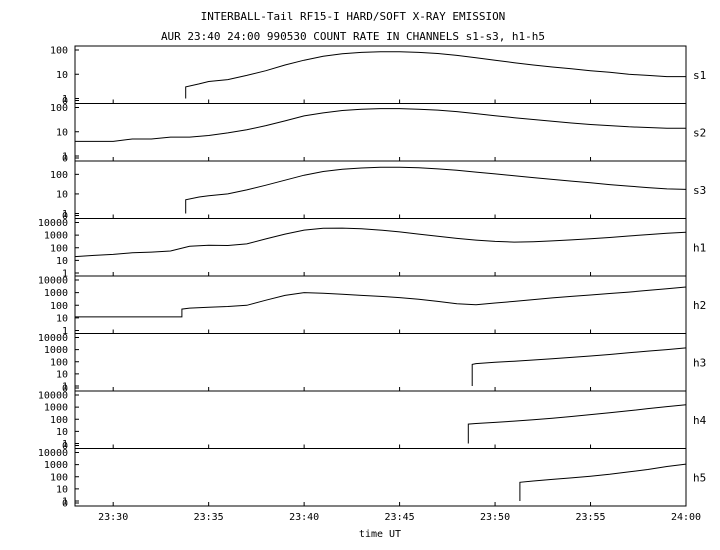 The height and width of the screenshot is (550, 720). I want to click on x-tick-label: 23:35, so click(209, 517).